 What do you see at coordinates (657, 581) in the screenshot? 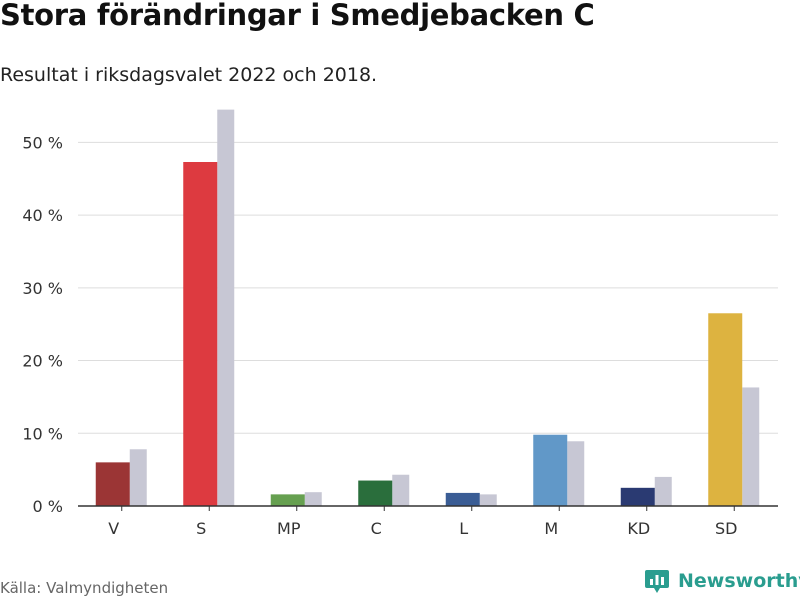
I see `bar-chart-logo-icon` at bounding box center [657, 581].